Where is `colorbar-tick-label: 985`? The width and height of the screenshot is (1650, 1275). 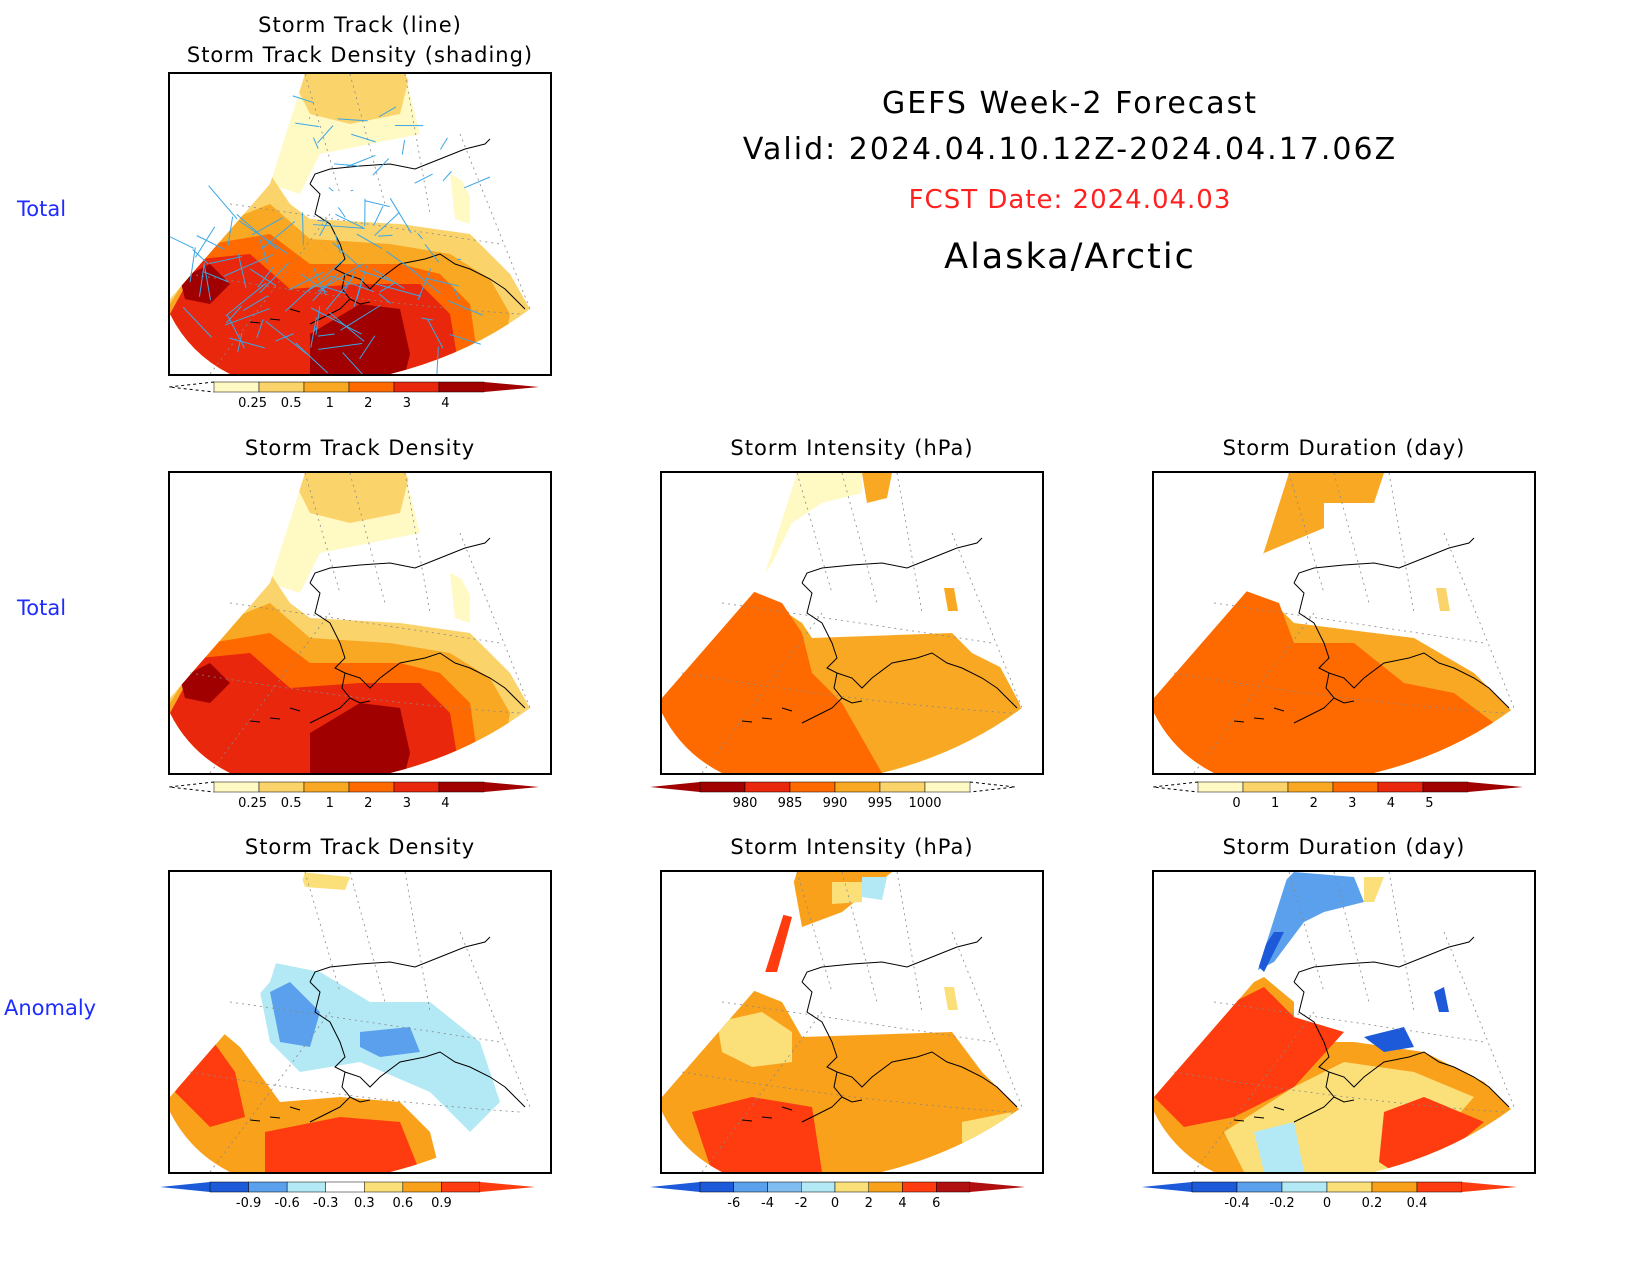
colorbar-tick-label: 985 is located at coordinates (790, 803).